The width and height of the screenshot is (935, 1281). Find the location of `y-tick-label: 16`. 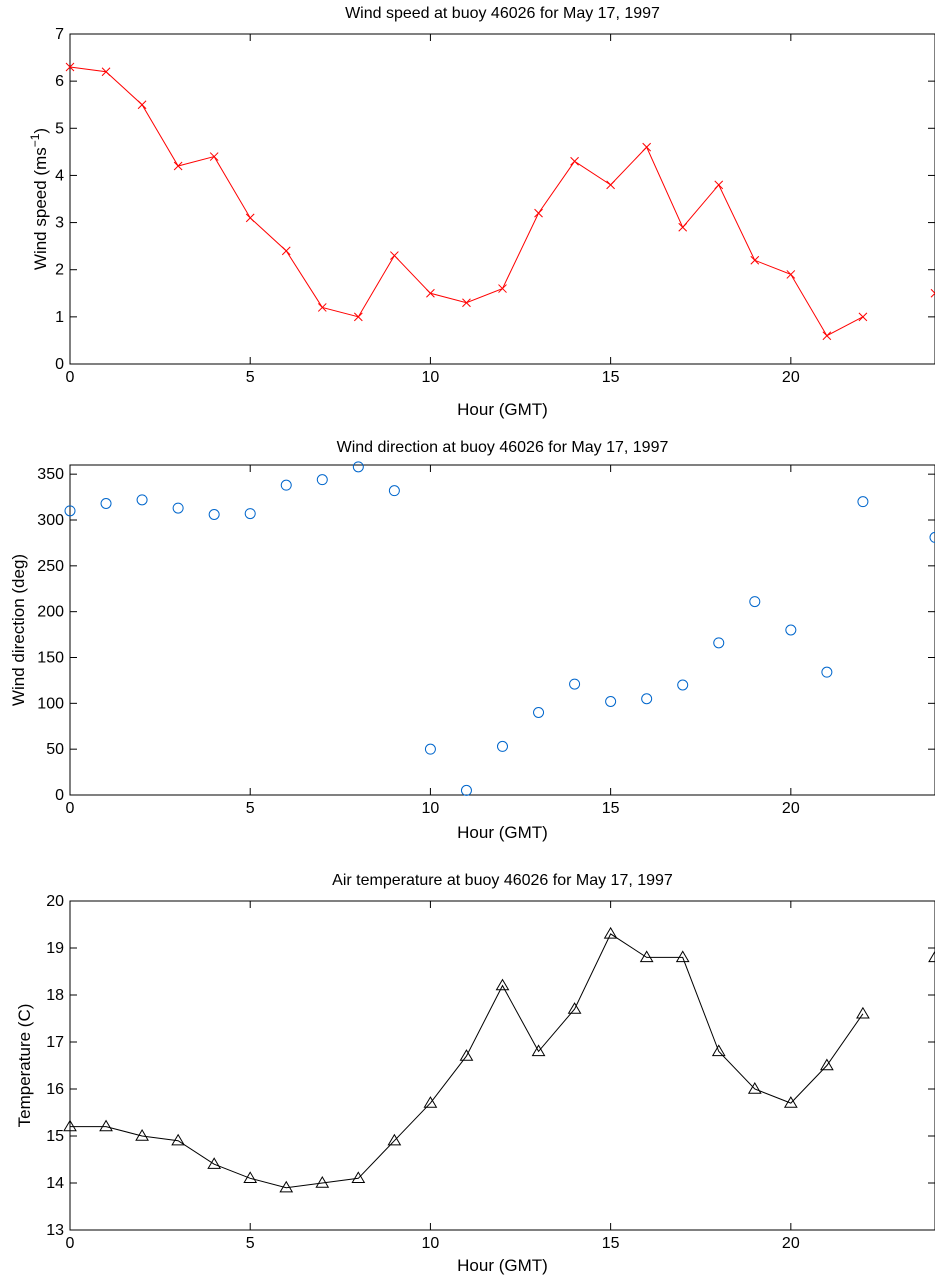

y-tick-label: 16 is located at coordinates (55, 1089).